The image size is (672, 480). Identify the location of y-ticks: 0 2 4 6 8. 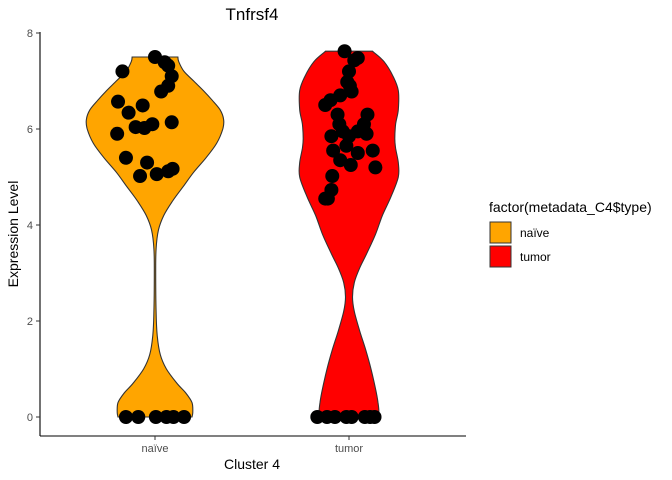
(33, 226).